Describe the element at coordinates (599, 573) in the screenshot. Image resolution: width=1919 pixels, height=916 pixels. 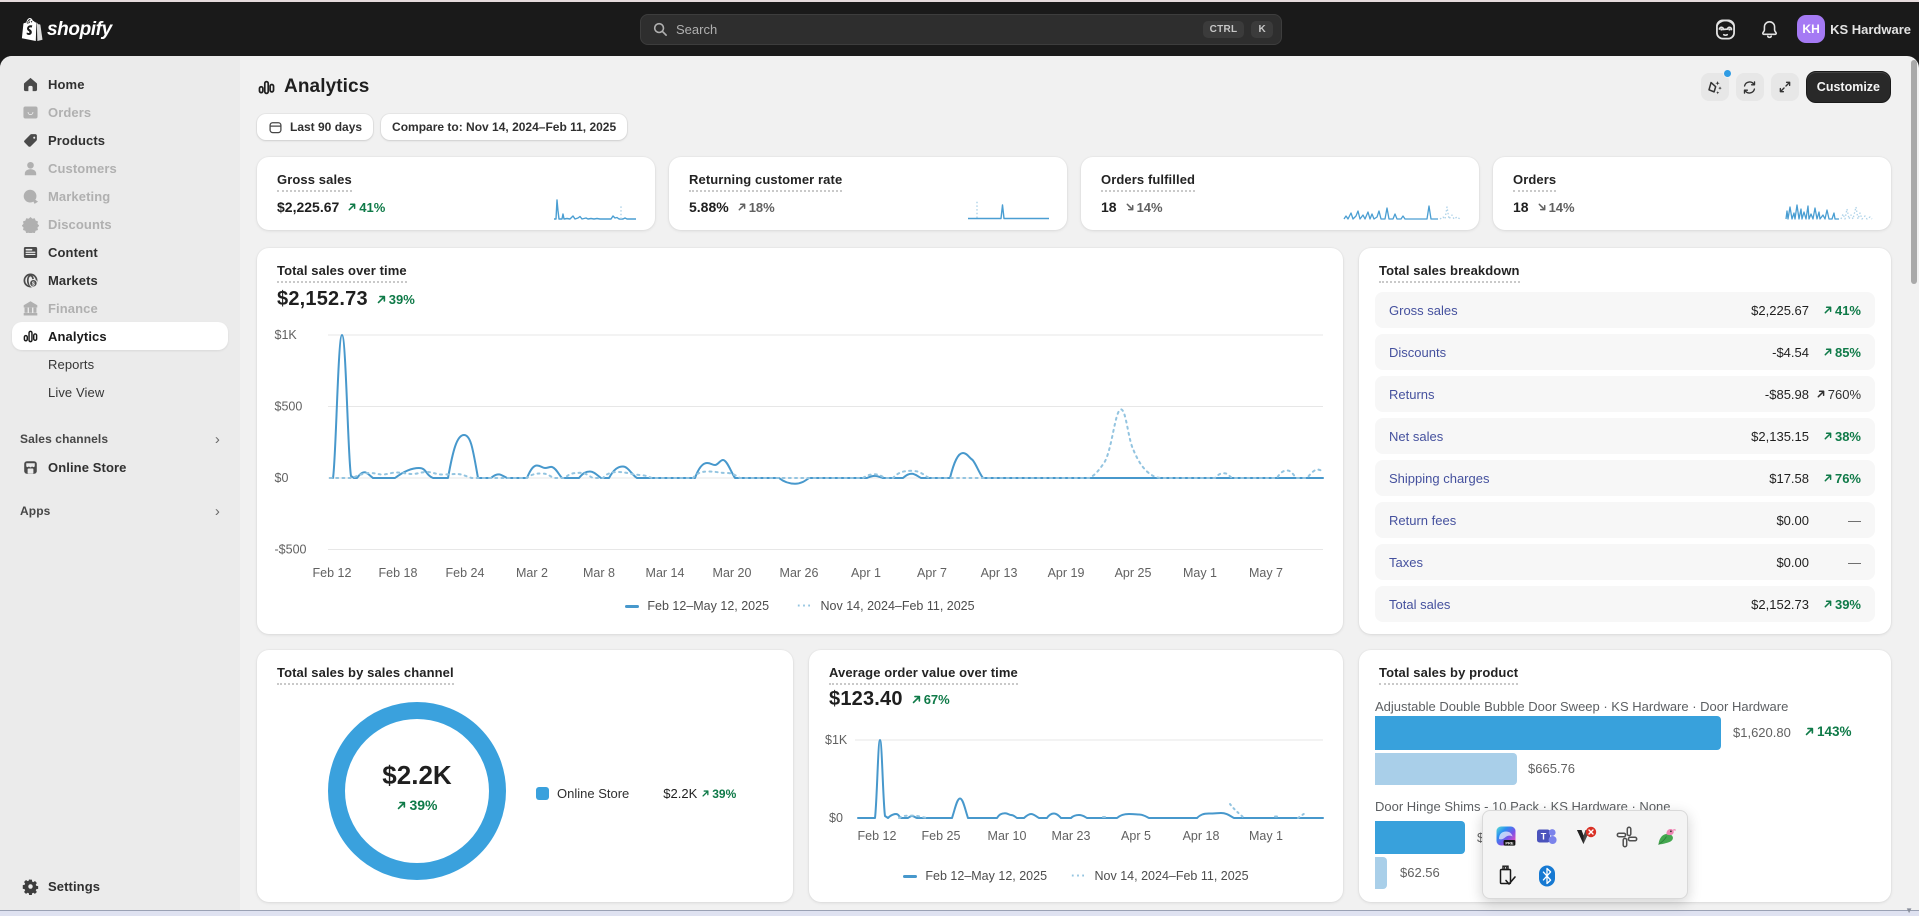
I see `svg-text: Mar 8` at that location.